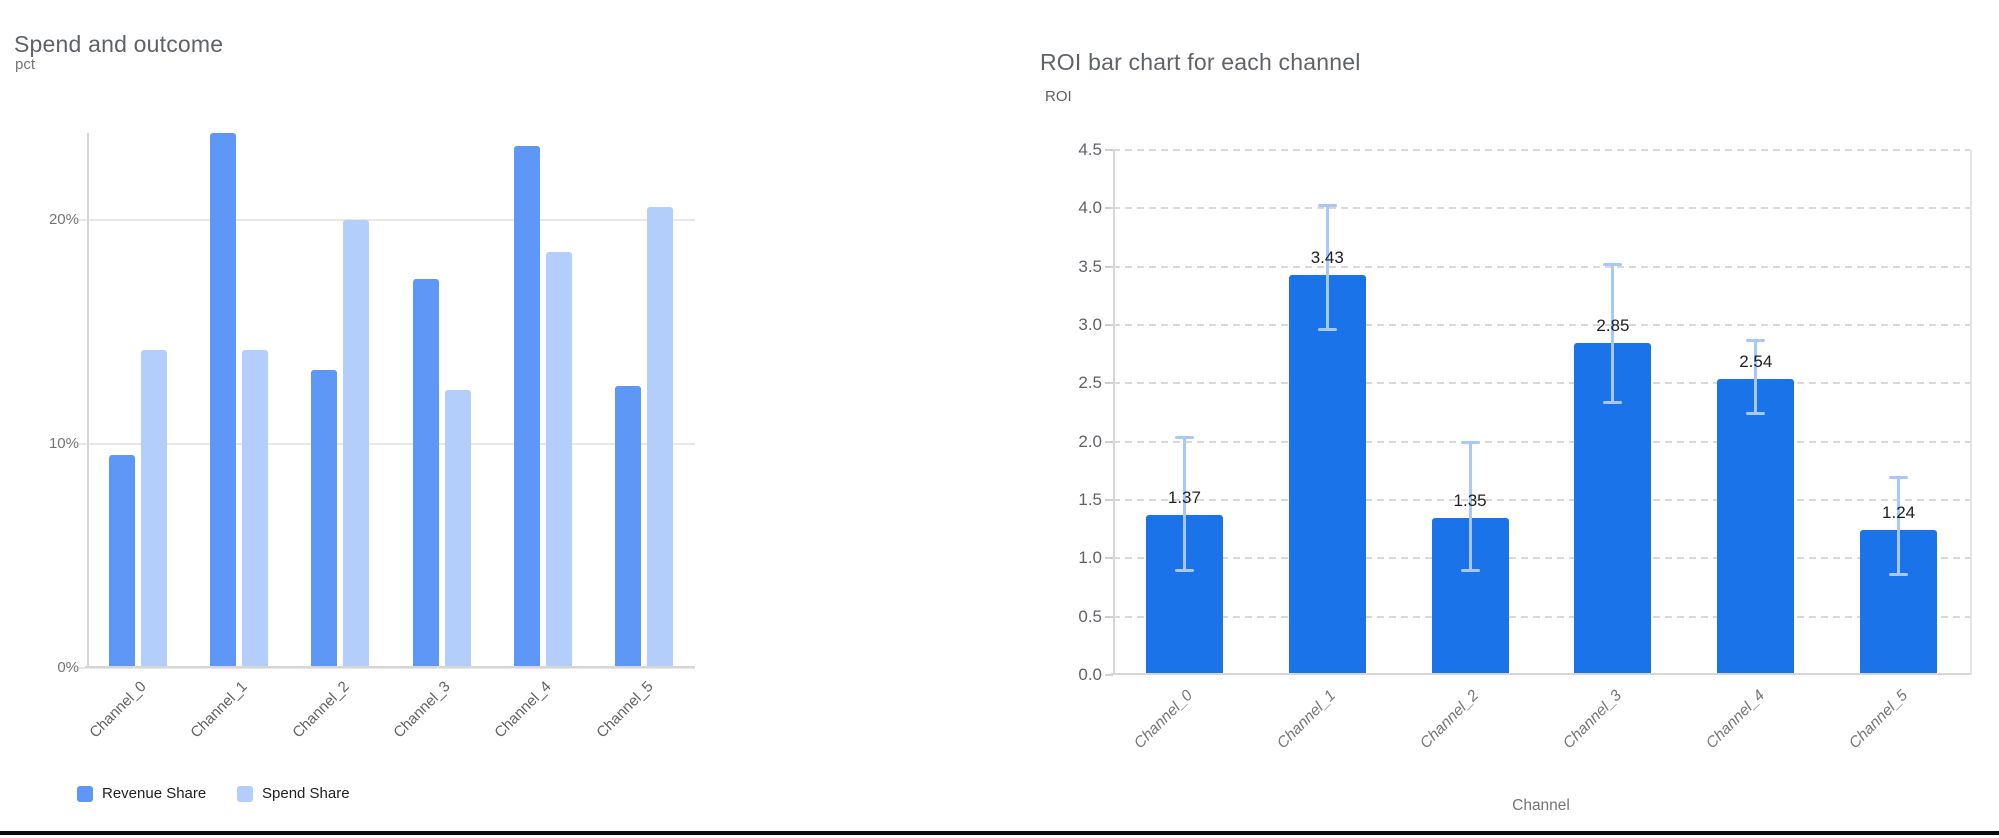  What do you see at coordinates (1090, 149) in the screenshot?
I see `y-tick-label: 4.5` at bounding box center [1090, 149].